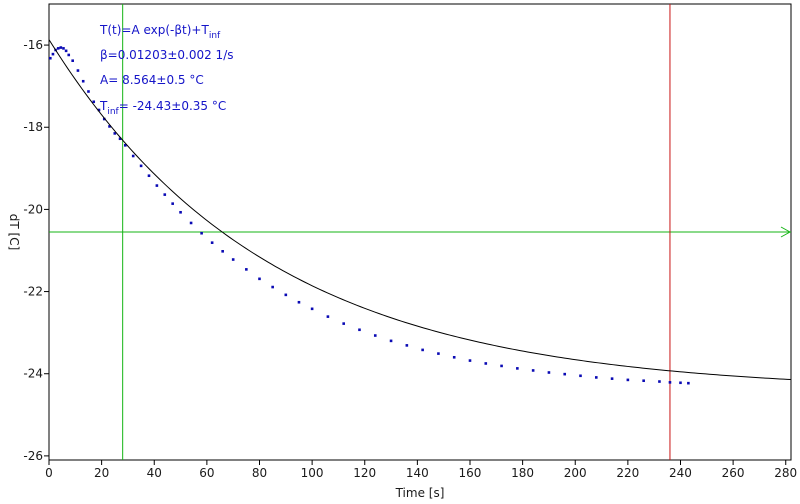 This screenshot has width=800, height=504. I want to click on x-tick-label: 120, so click(364, 473).